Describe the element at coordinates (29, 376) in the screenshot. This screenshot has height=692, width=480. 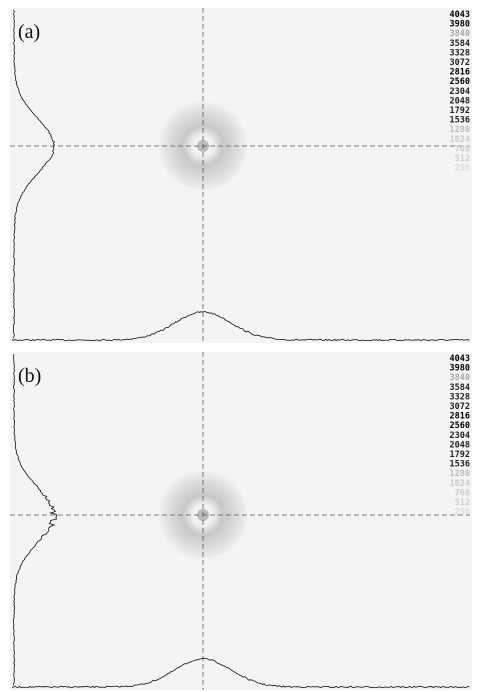
I see `panel-label: (b)` at that location.